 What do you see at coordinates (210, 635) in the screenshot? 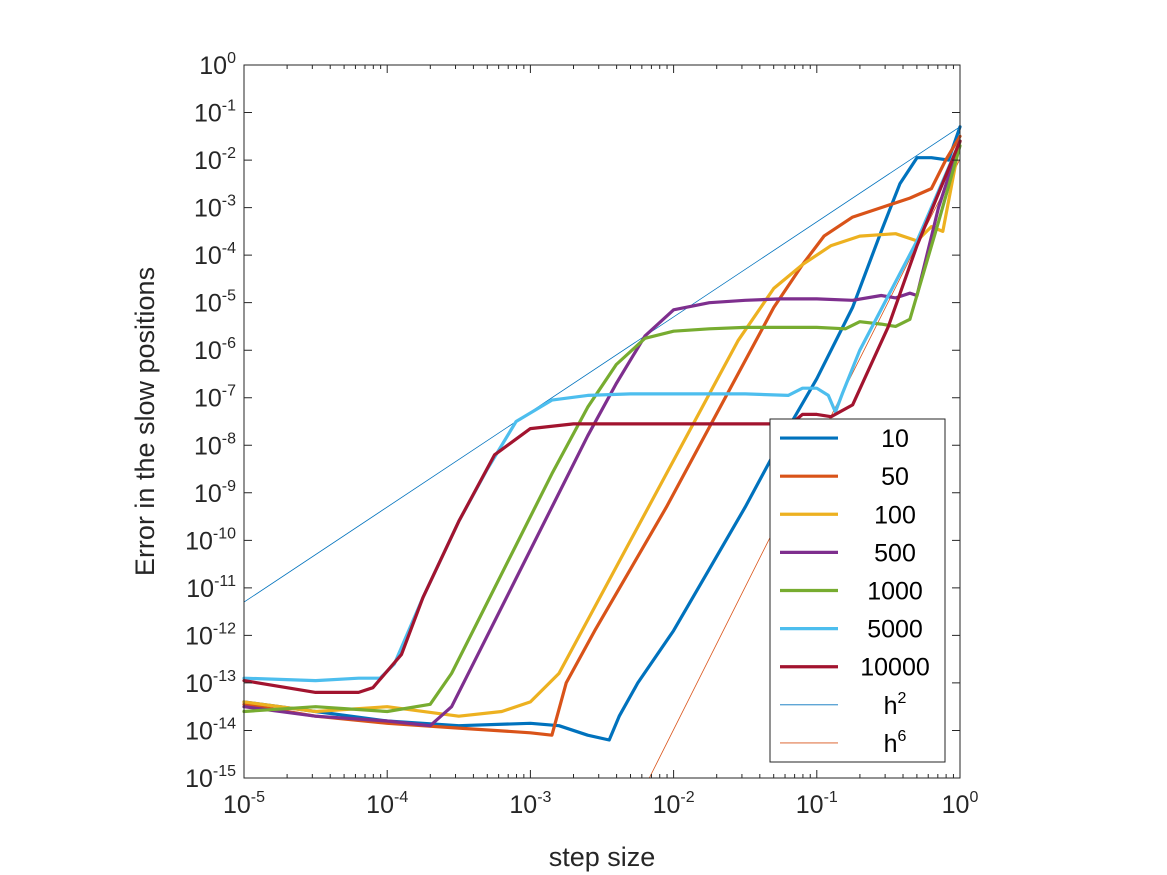
I see `y-tick-label: 10⁻¹²` at bounding box center [210, 635].